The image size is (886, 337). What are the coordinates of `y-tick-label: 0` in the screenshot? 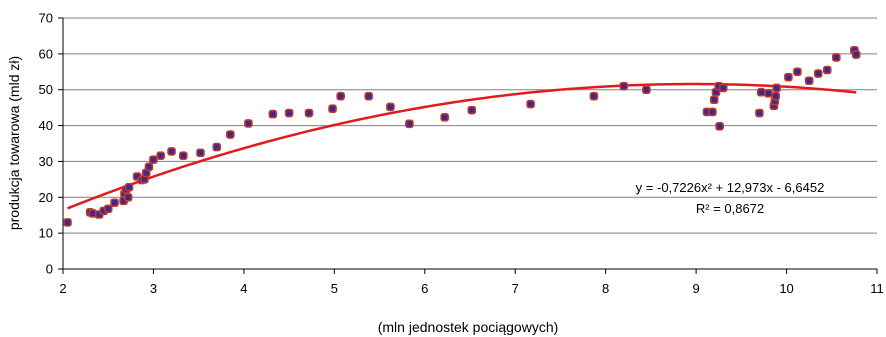 It's located at (49, 269).